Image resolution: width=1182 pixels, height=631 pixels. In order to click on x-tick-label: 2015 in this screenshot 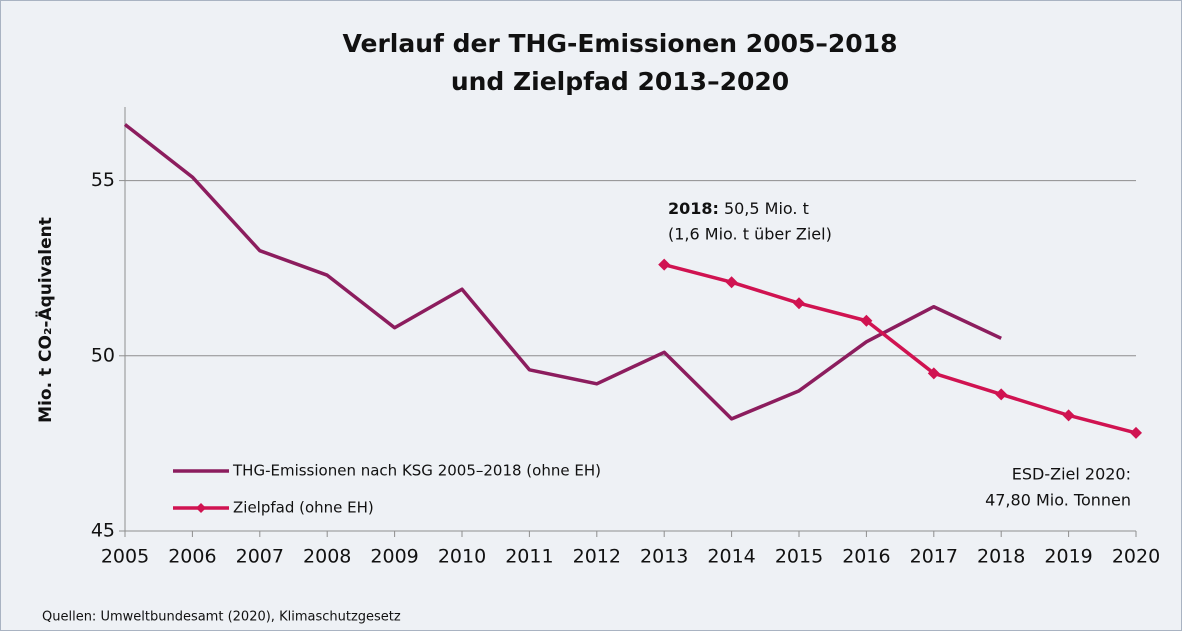, I will do `click(799, 557)`.